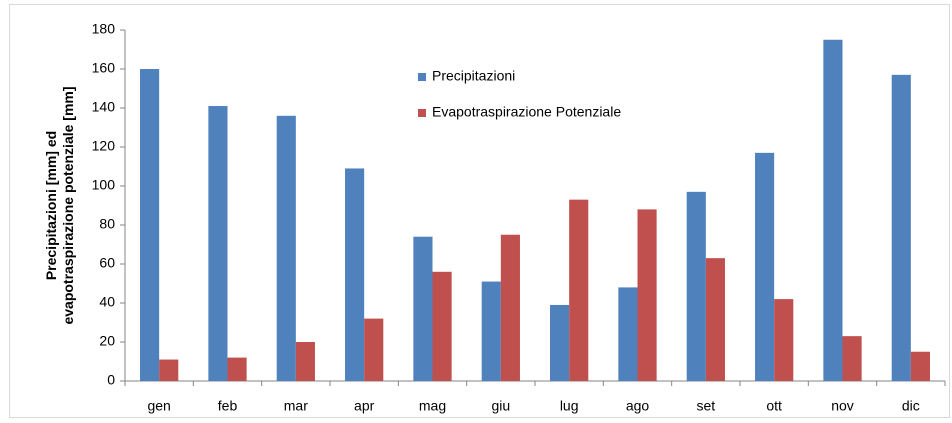  I want to click on y-tick-label: 0, so click(111, 380).